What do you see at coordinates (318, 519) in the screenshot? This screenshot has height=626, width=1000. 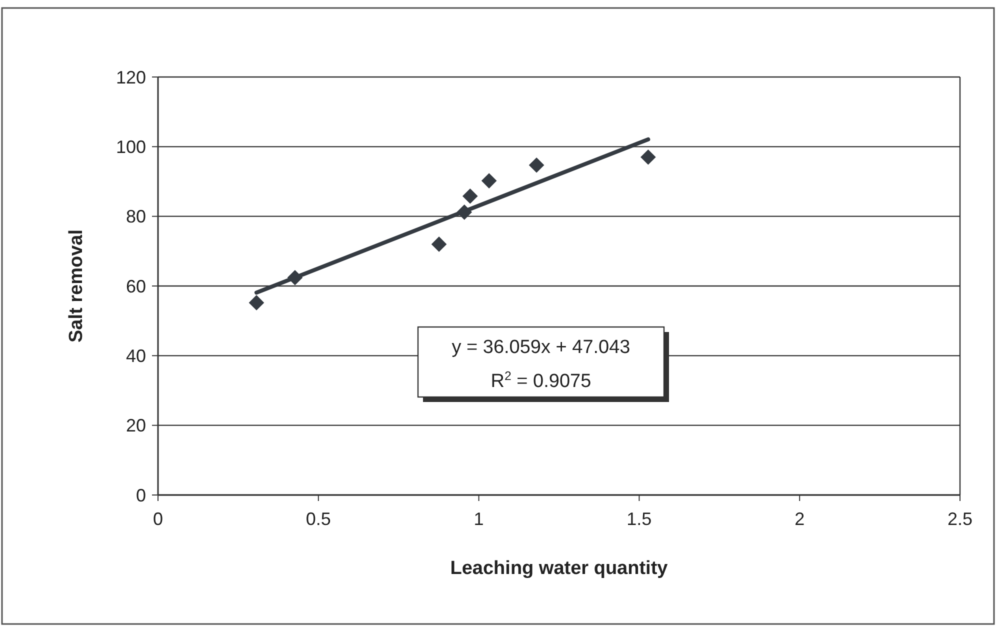 I see `x-tick-label: 0.5` at bounding box center [318, 519].